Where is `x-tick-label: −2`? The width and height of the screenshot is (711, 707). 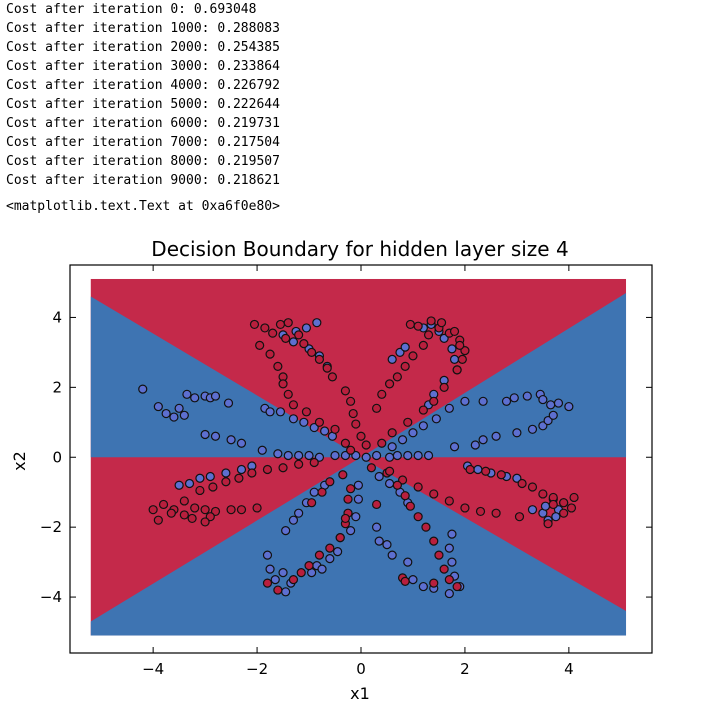 x-tick-label: −2 is located at coordinates (257, 669).